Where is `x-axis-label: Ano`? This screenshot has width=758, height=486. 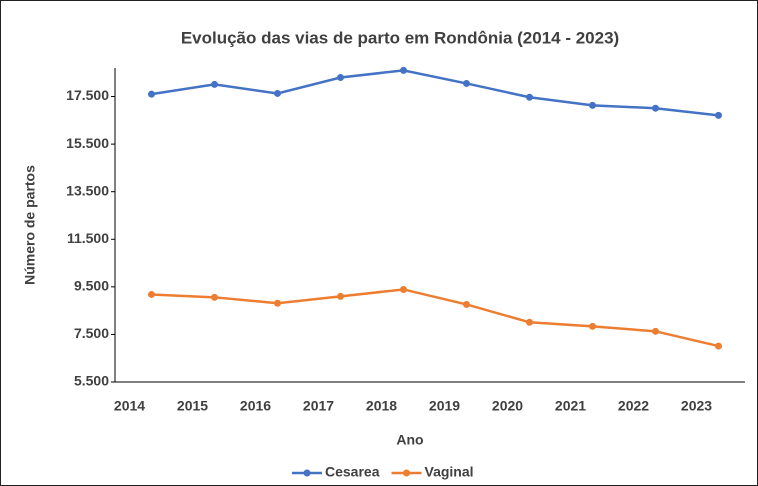
x-axis-label: Ano is located at coordinates (409, 440).